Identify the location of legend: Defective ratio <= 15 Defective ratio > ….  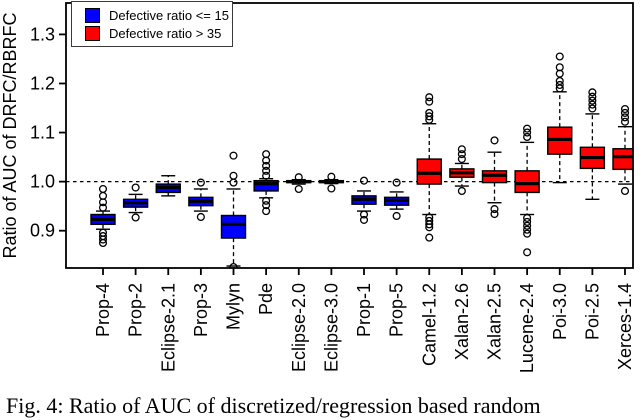
(152, 24).